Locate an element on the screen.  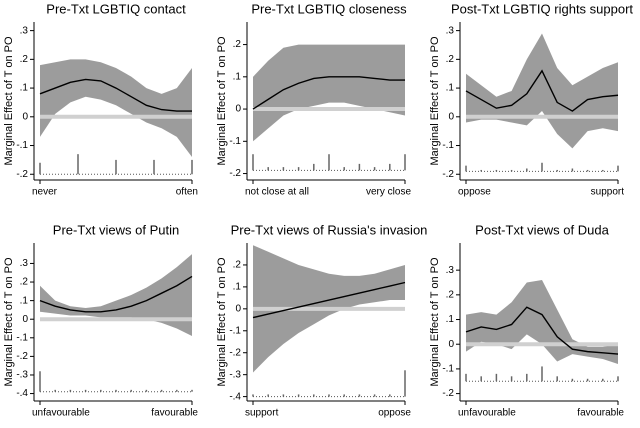
x-tick-label: very close is located at coordinates (388, 192).